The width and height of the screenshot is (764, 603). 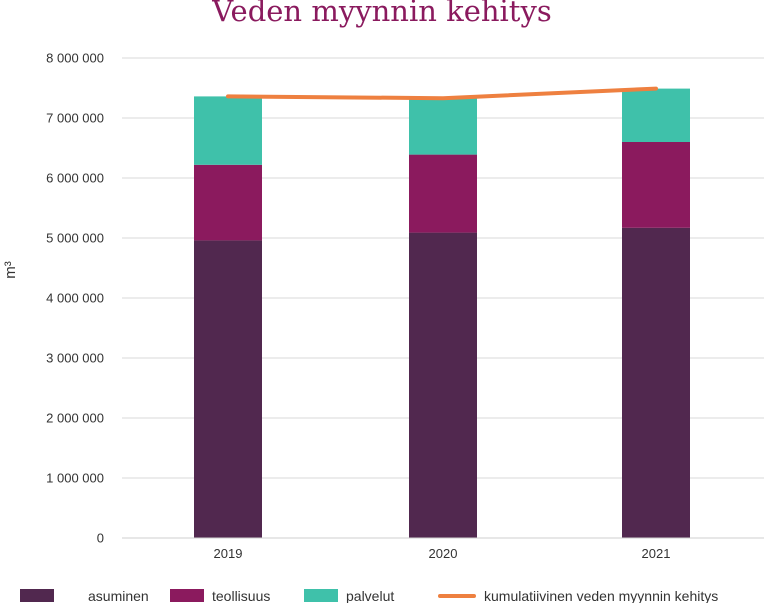 I want to click on y-tick-label: 5 000 000, so click(x=75, y=238).